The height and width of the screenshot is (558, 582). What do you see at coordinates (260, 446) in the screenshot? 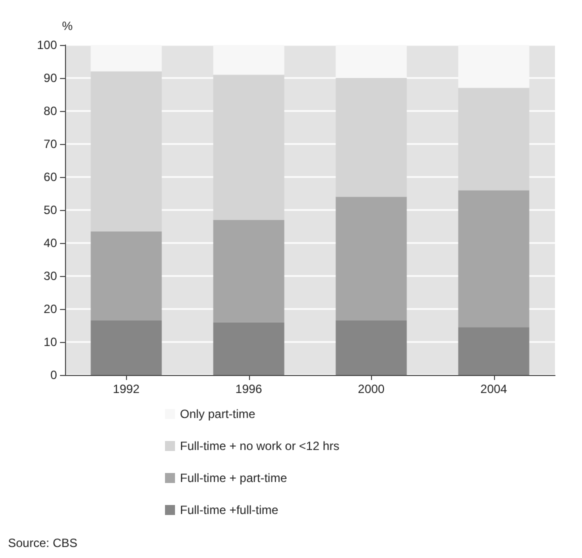
I see `legend-label: Full-time + no work or <12 hrs` at bounding box center [260, 446].